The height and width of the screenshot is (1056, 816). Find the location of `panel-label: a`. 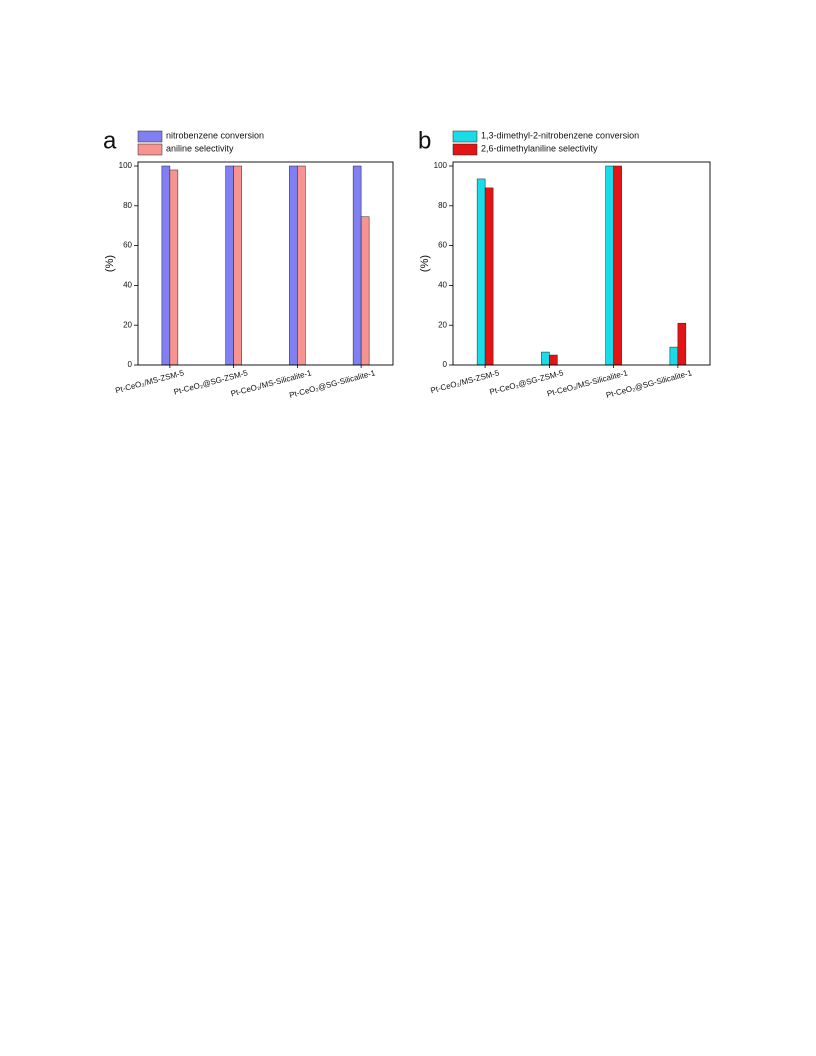

panel-label: a is located at coordinates (110, 140).